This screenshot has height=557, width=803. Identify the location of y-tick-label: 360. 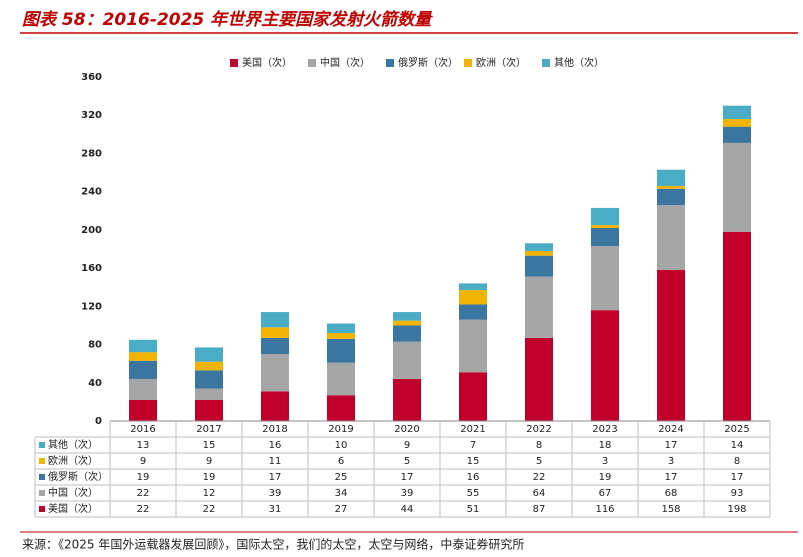
(91, 77).